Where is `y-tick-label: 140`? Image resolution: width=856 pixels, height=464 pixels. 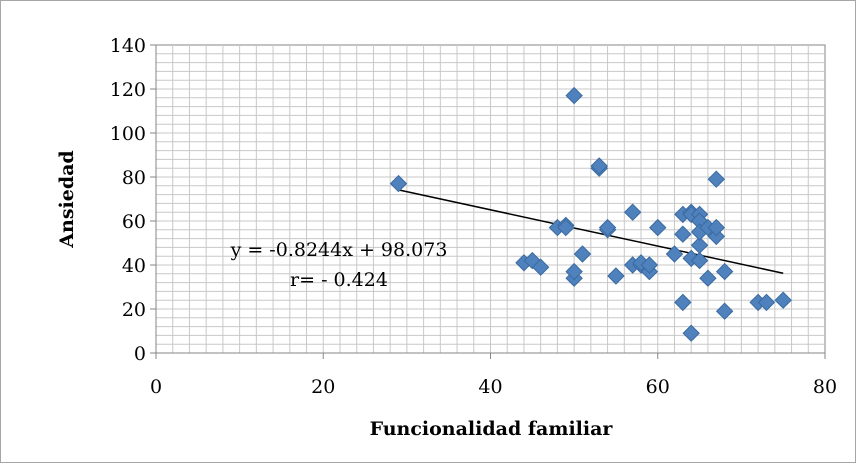
y-tick-label: 140 is located at coordinates (128, 46).